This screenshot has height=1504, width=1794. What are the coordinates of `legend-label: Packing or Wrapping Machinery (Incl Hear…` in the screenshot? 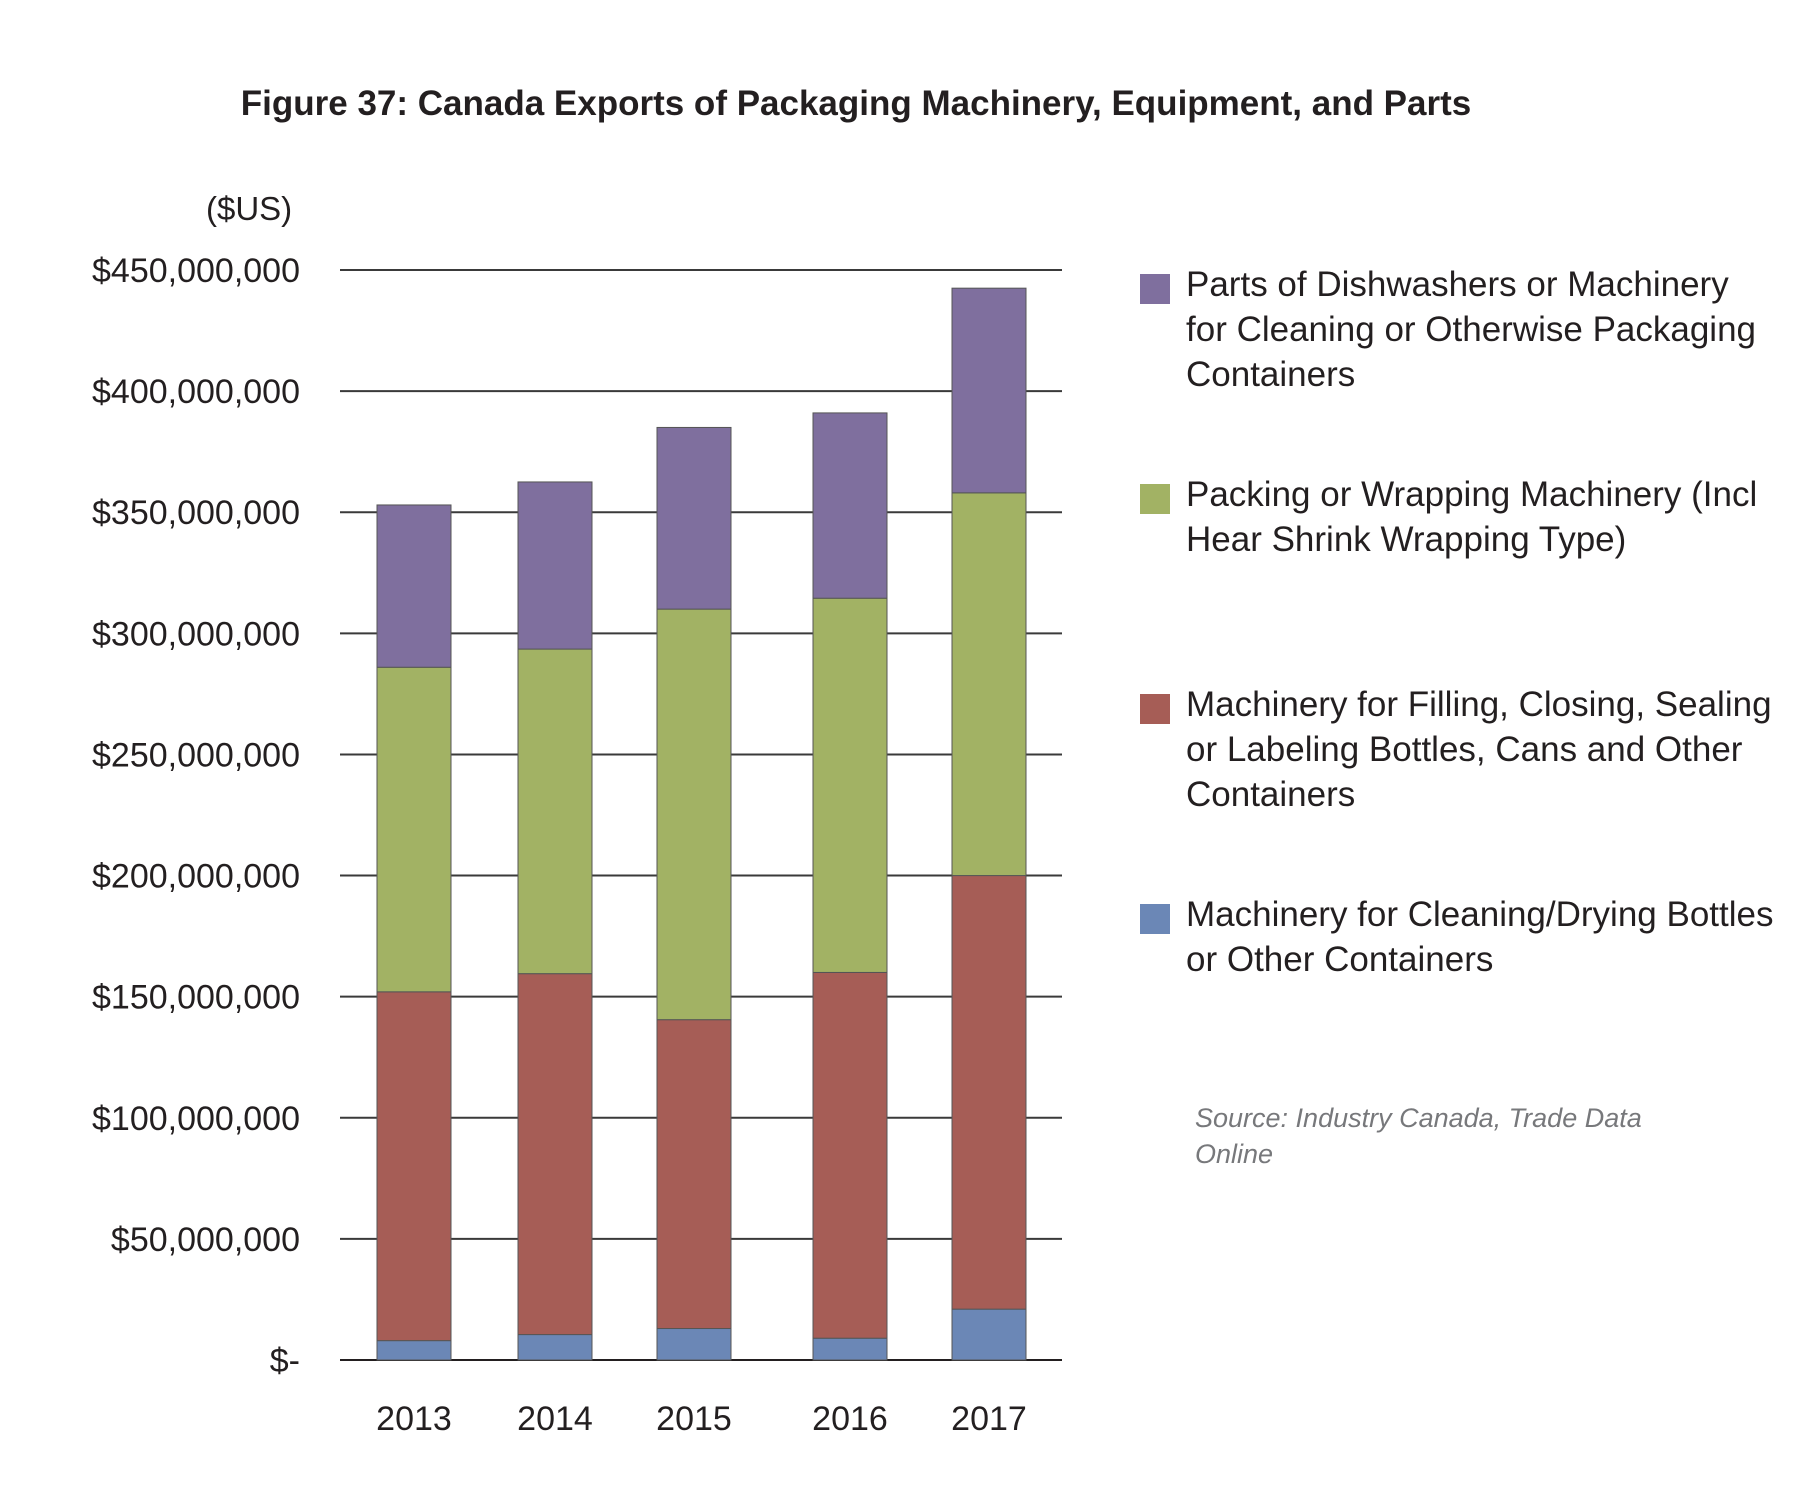 It's located at (1472, 517).